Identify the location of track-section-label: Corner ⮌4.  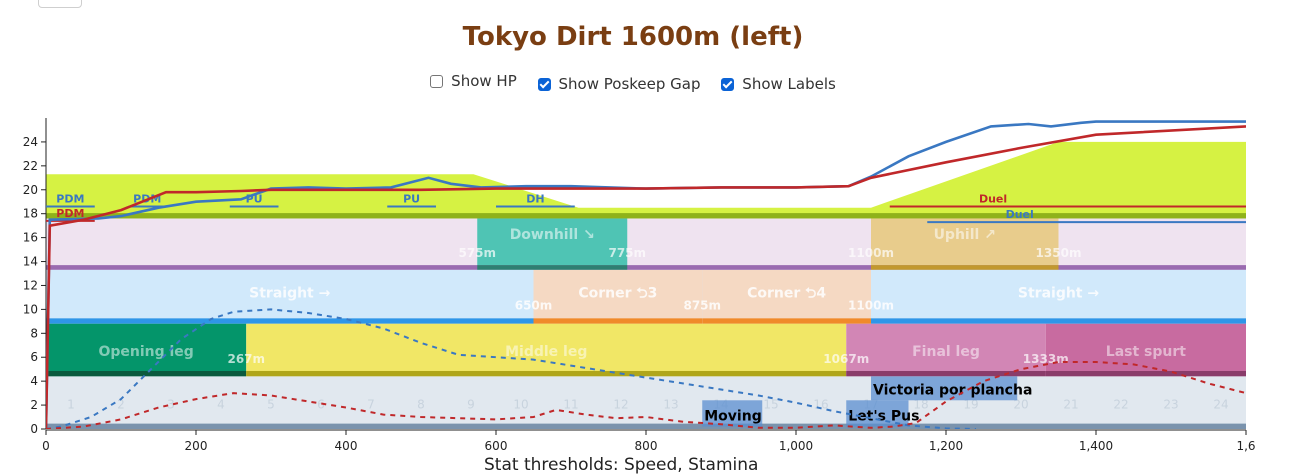
(786, 293).